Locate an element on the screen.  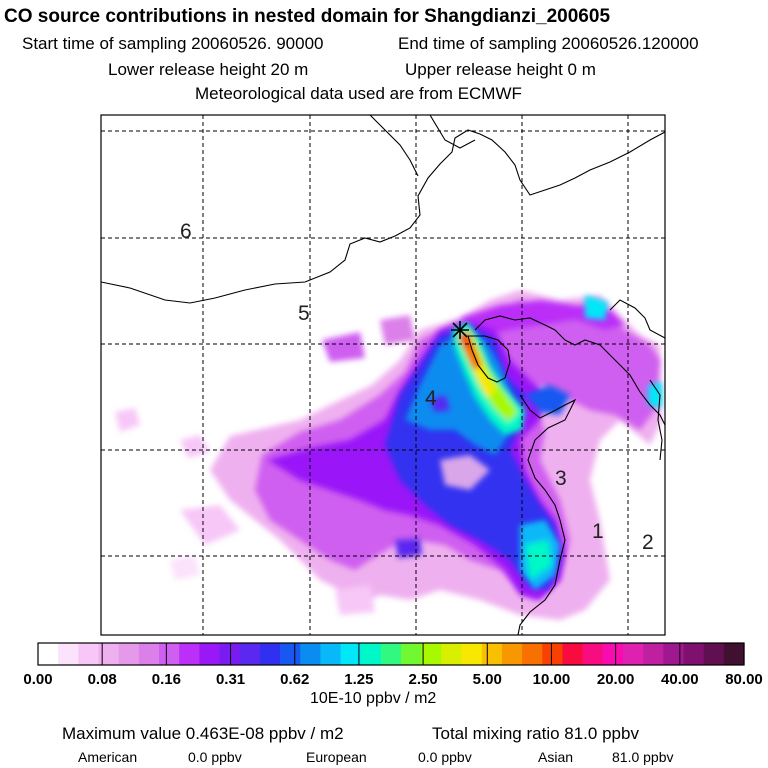
colorbar-tick-label: 0.00 is located at coordinates (37, 679).